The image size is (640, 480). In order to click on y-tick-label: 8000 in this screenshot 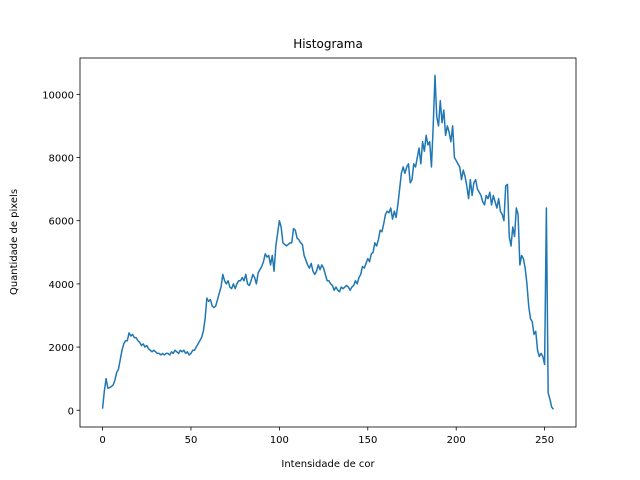, I will do `click(61, 159)`.